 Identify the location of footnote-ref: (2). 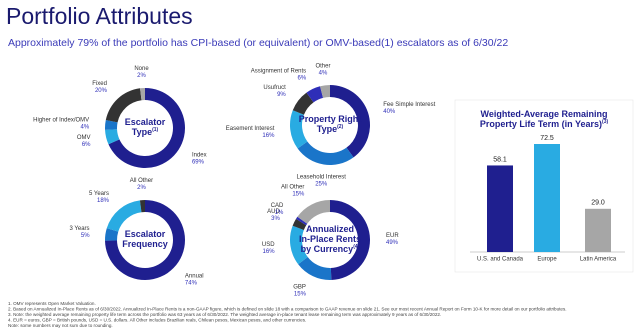
(340, 127).